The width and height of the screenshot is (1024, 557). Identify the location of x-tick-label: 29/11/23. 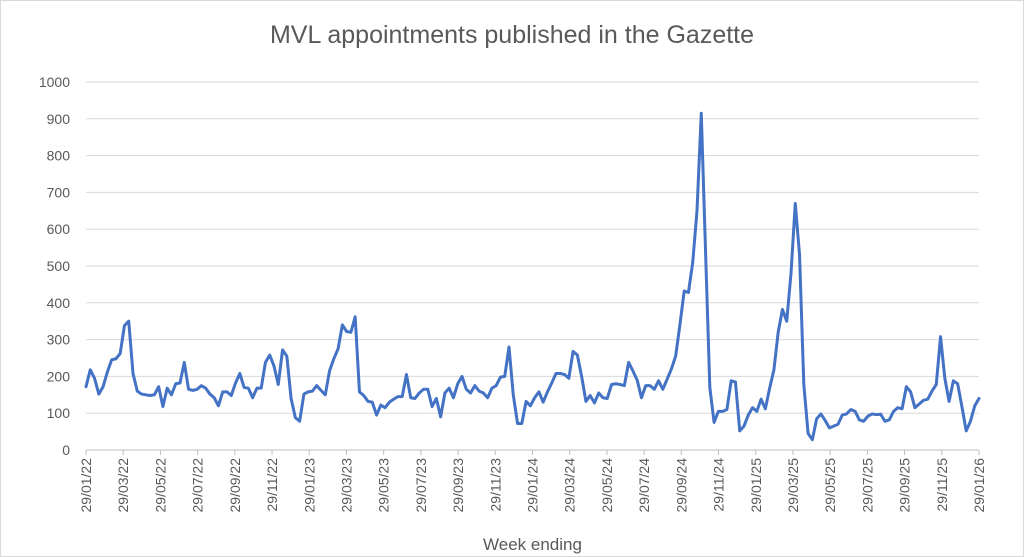
(495, 485).